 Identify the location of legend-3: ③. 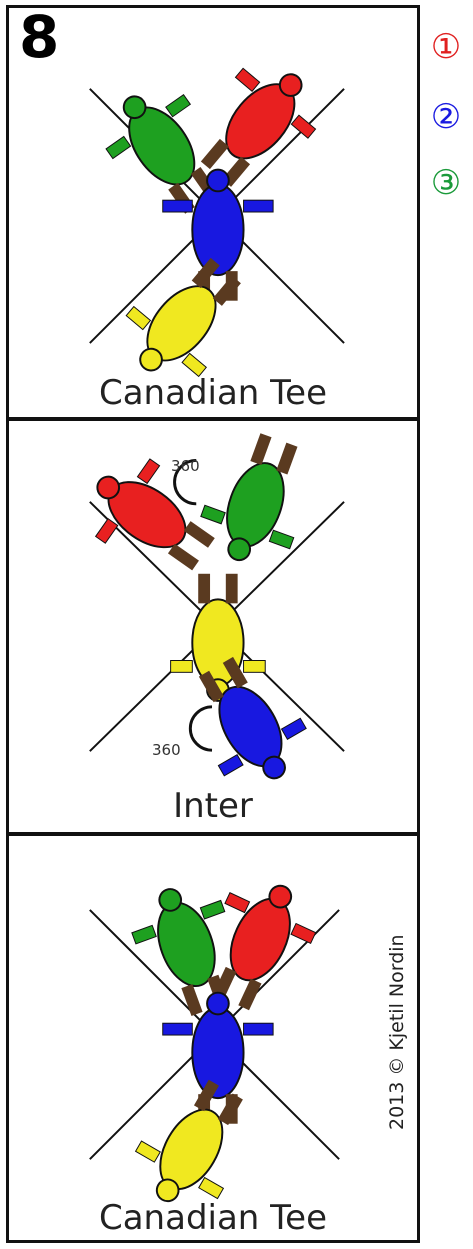
(446, 183).